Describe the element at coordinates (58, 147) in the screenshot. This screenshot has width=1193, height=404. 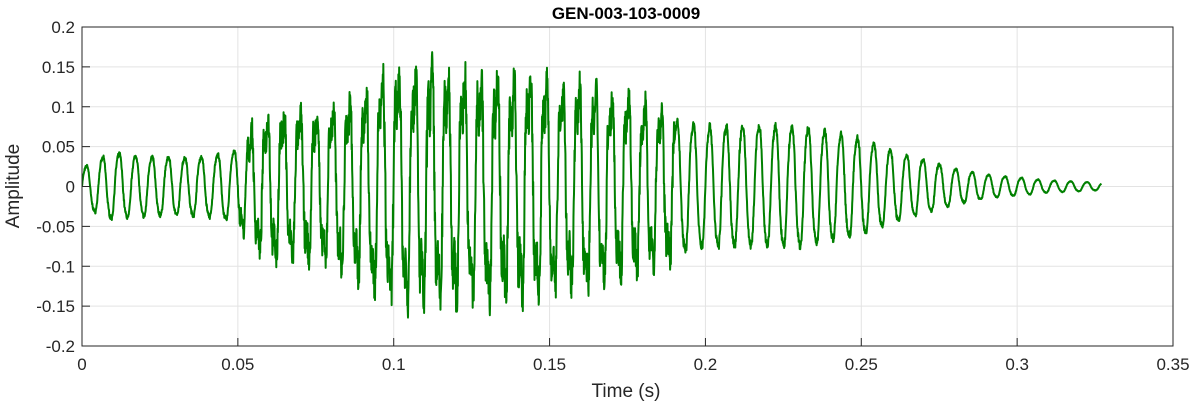
I see `y-tick-label: 0.05` at that location.